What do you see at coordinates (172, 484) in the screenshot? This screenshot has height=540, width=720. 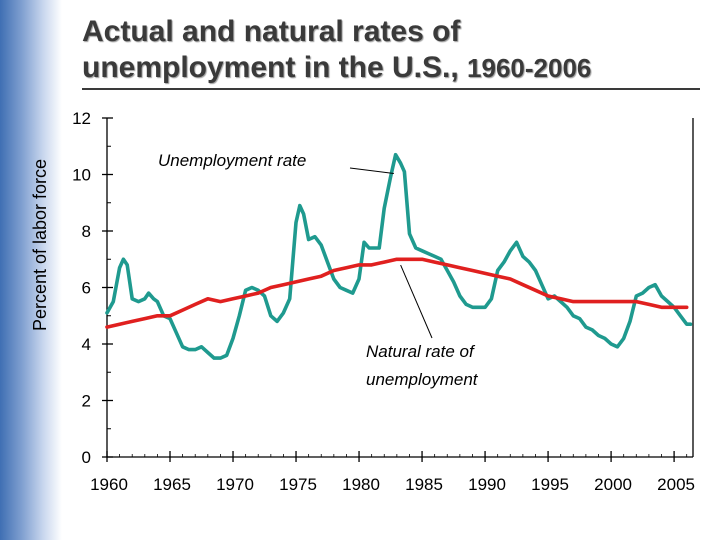 I see `x-tick-label: 1965` at bounding box center [172, 484].